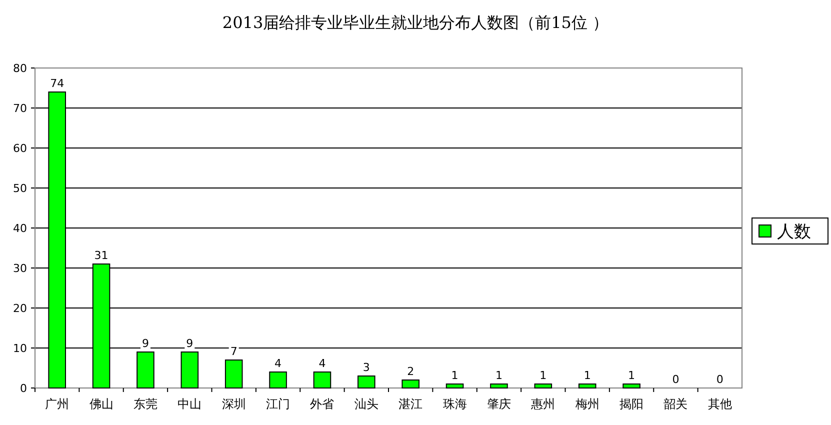 This screenshot has width=831, height=425. I want to click on x-tick-label: 中山, so click(190, 404).